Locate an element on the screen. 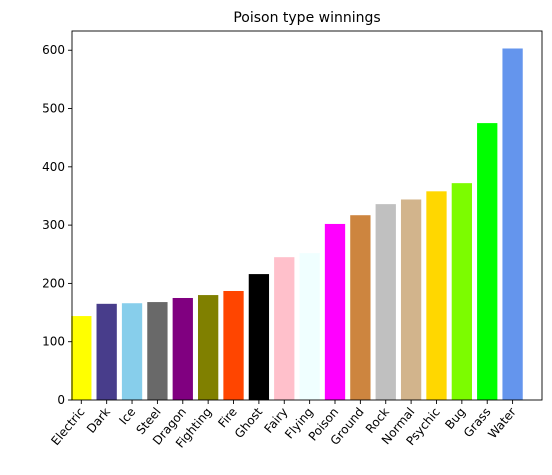 This screenshot has width=552, height=475. x-tick-label-ghost: Ghost is located at coordinates (249, 423).